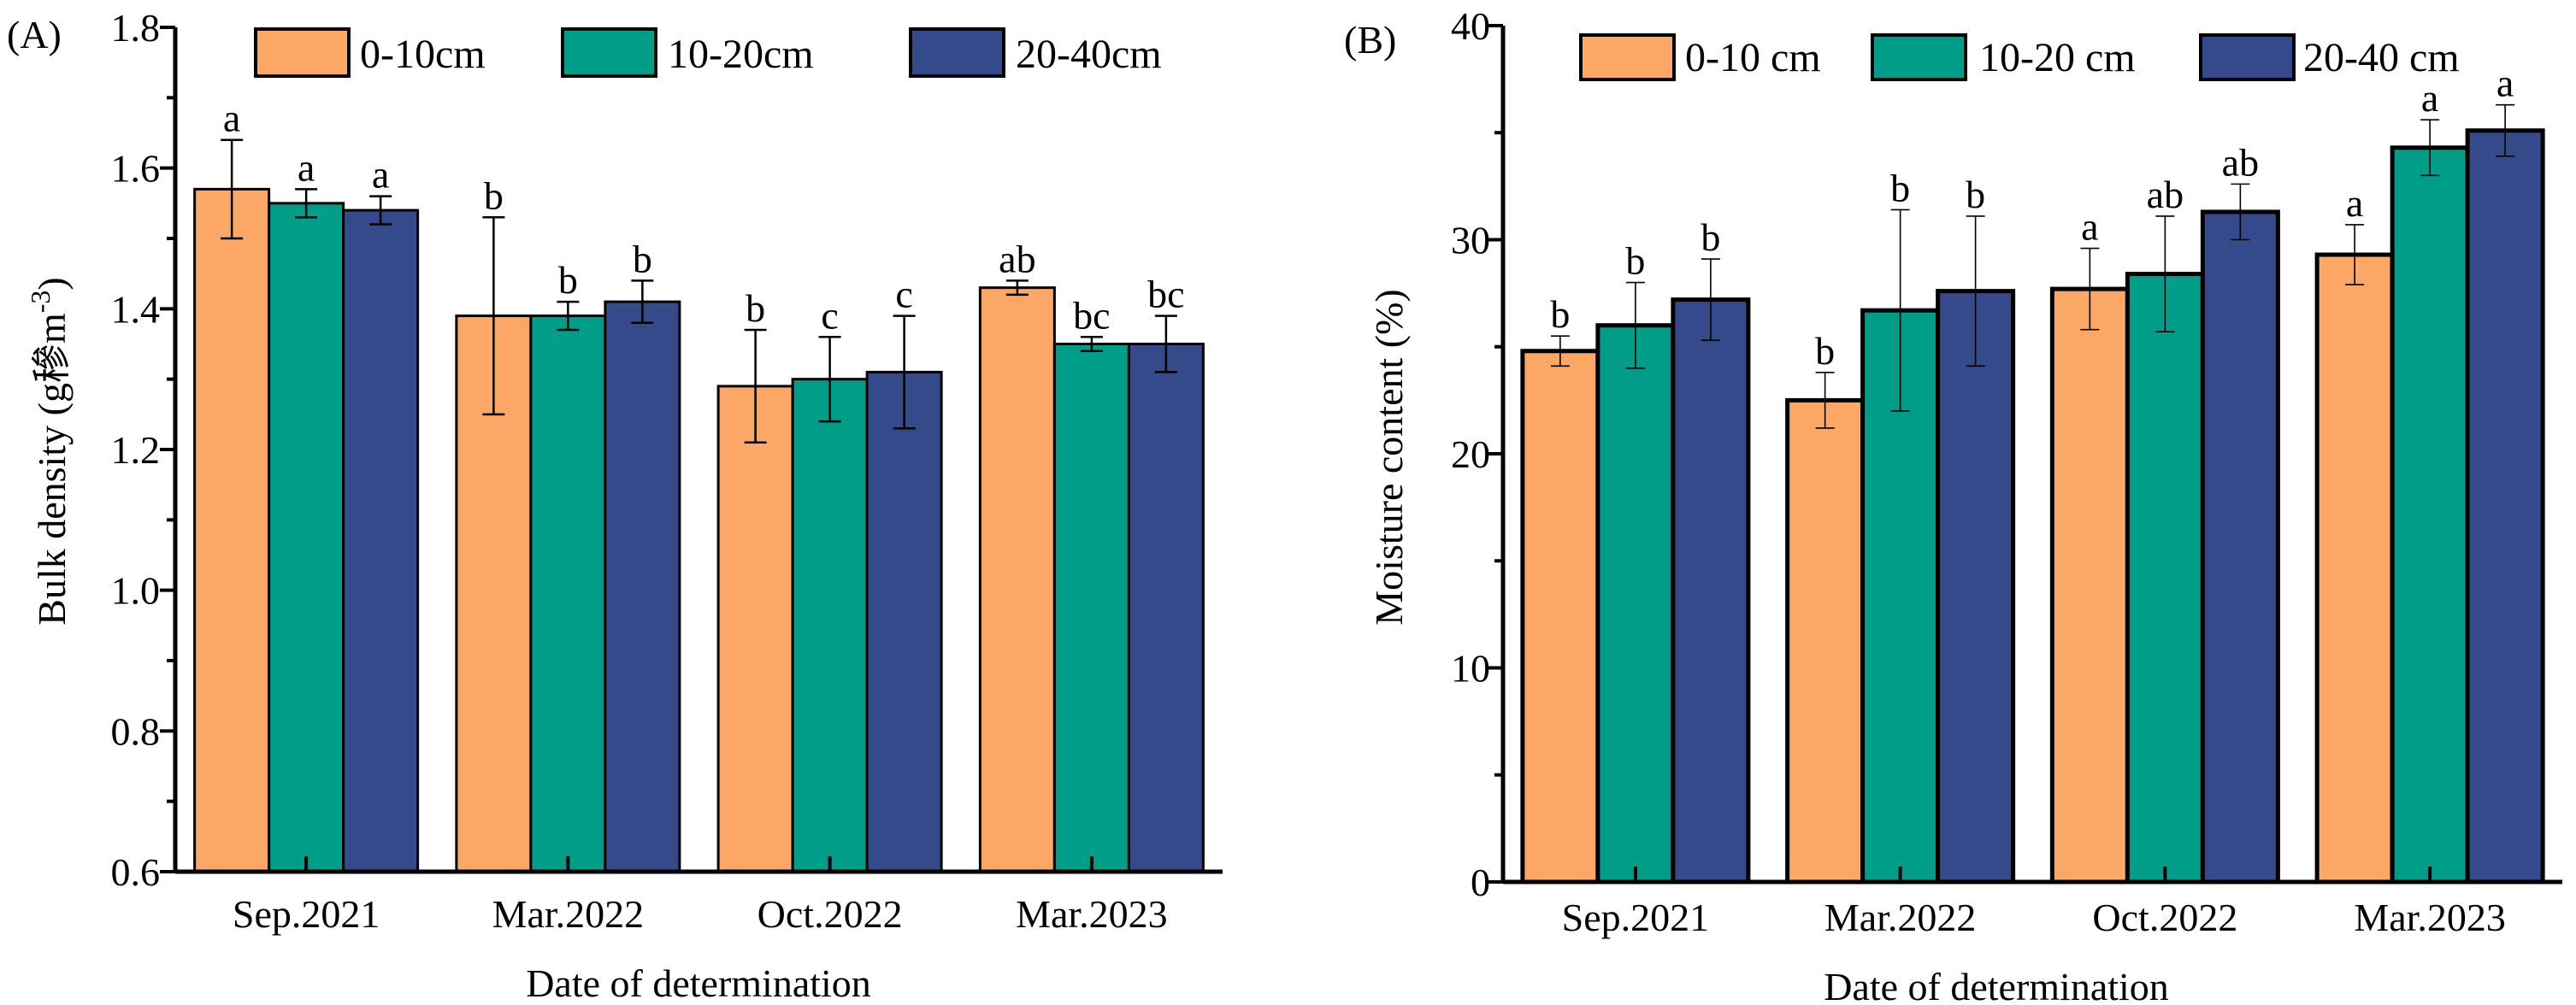  I want to click on legend-label: 0-10 cm, so click(1753, 57).